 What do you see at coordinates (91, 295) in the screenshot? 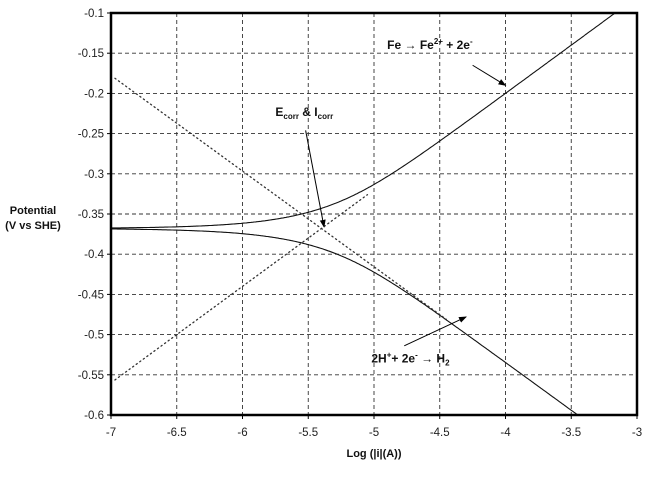
I see `y-tick-label: -0.45` at bounding box center [91, 295].